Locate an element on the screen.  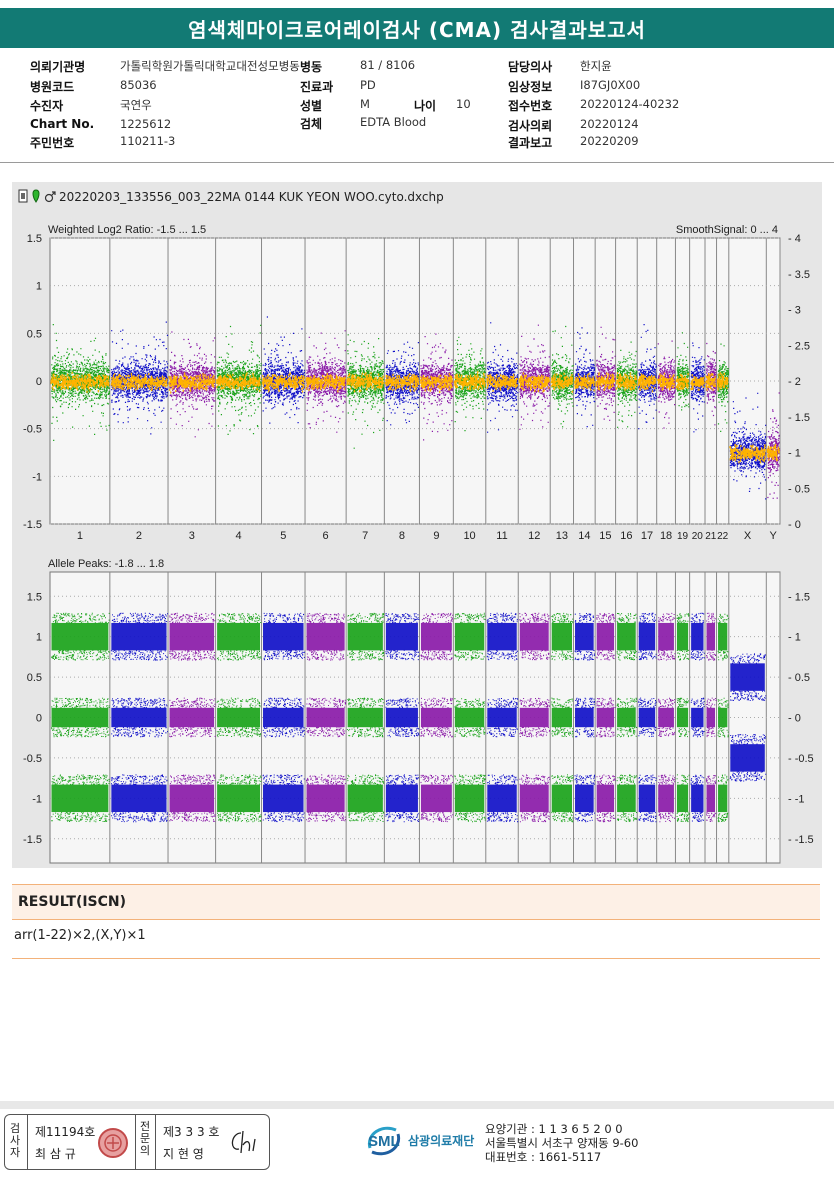
logo-text: SML is located at coordinates (384, 1141).